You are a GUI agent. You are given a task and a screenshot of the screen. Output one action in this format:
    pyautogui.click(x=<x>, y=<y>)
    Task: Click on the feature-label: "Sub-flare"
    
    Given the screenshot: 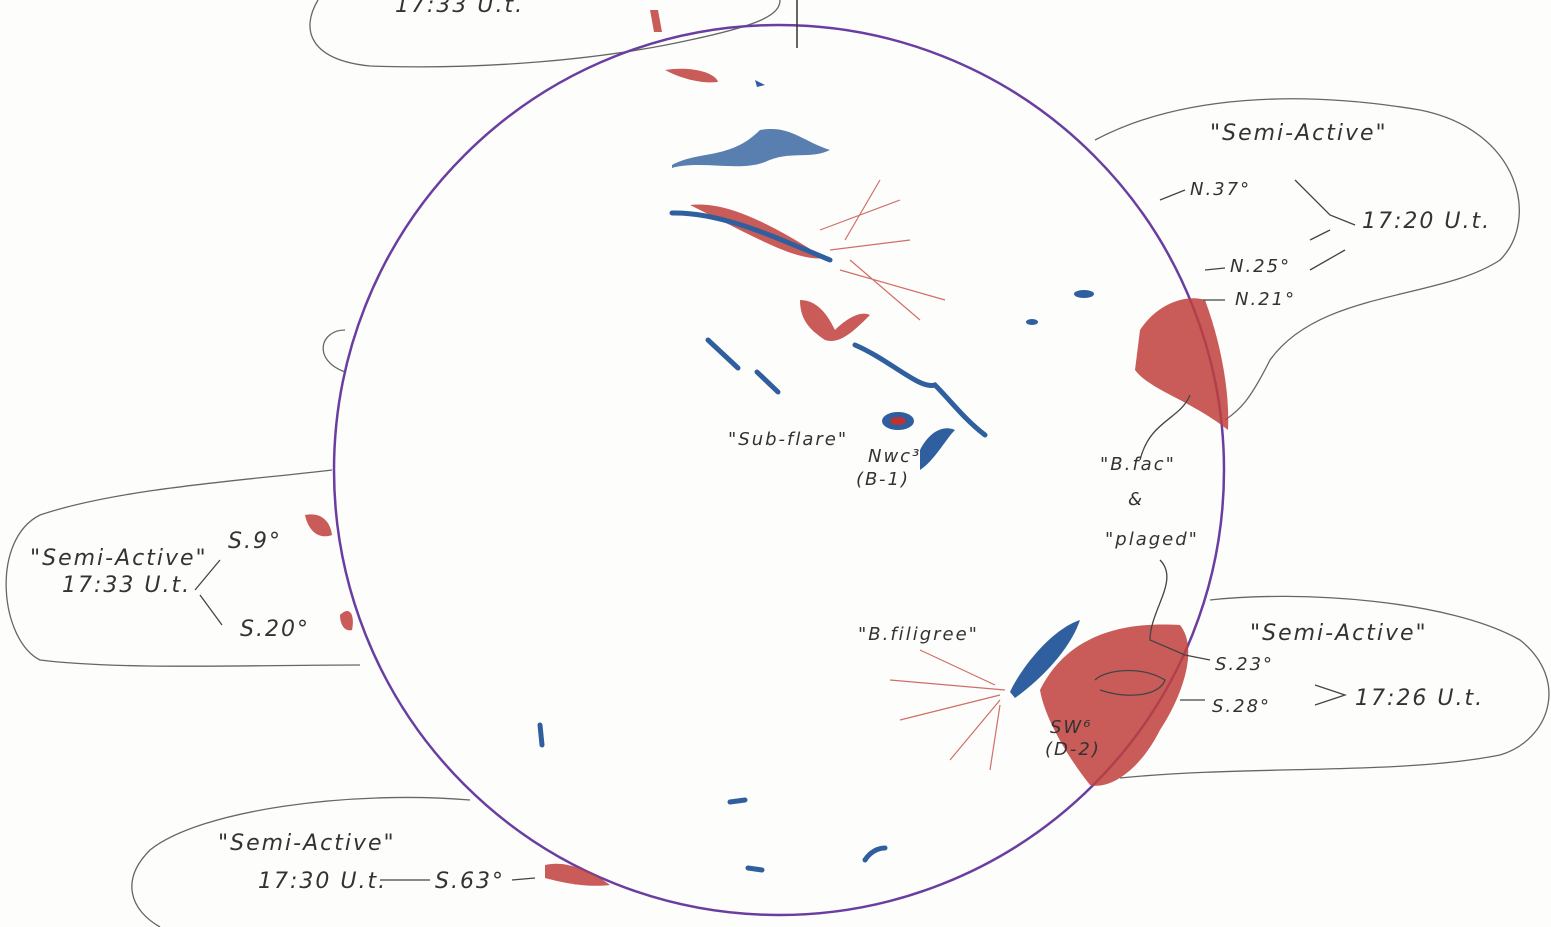 What is the action you would take?
    pyautogui.click(x=788, y=439)
    